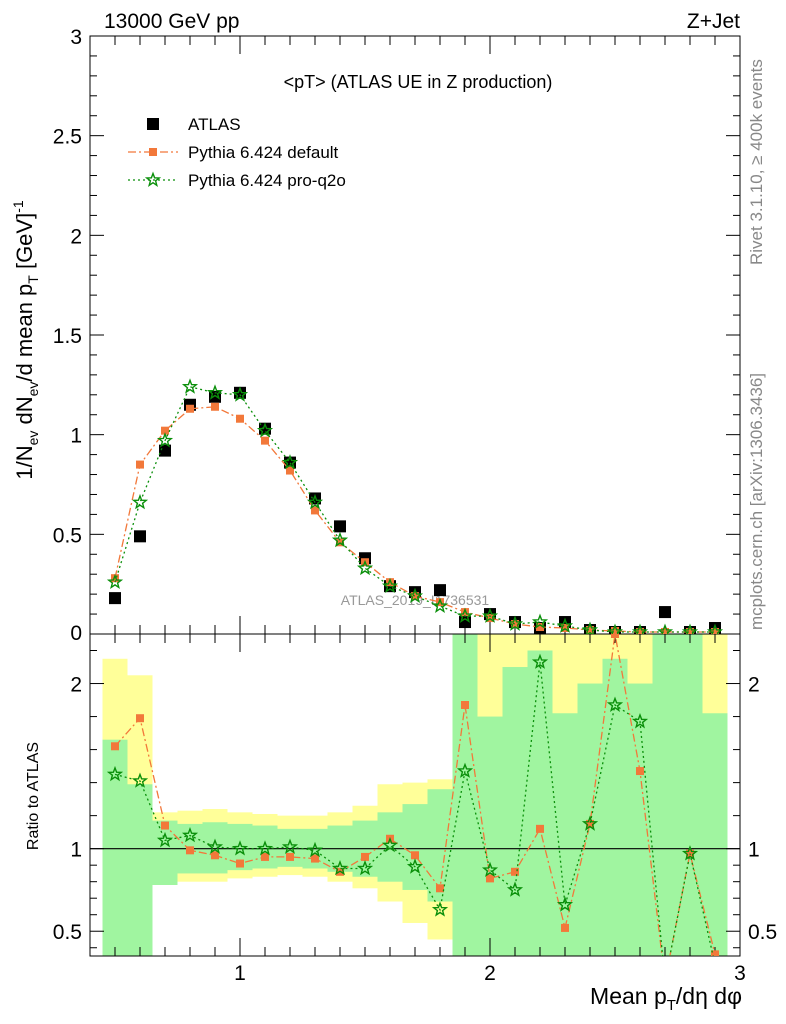  I want to click on legend-label-atlas: ATLAS, so click(214, 124).